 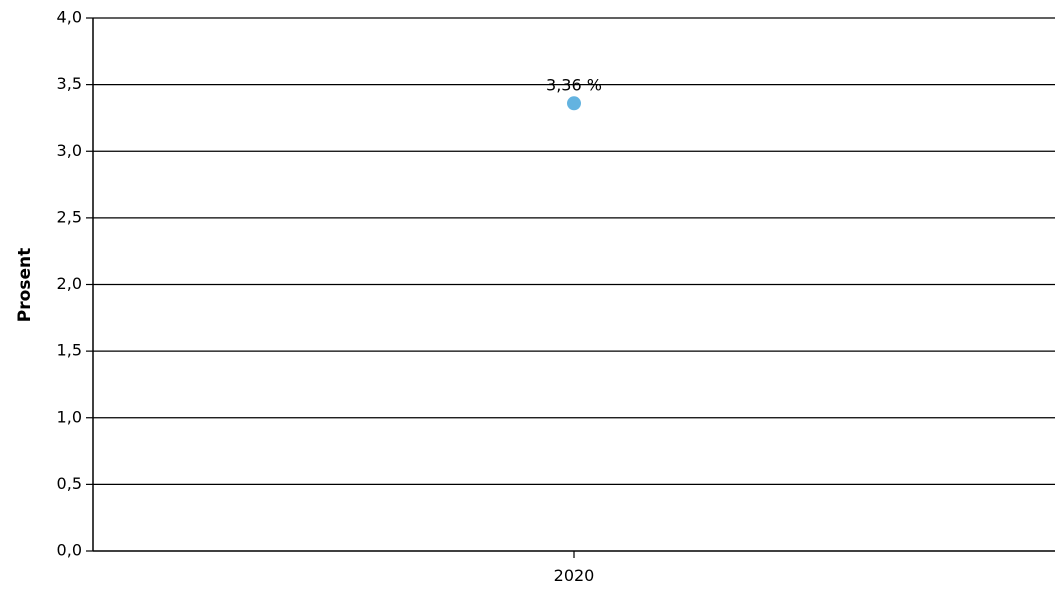 I want to click on y-tick-label: 3,0, so click(x=69, y=150).